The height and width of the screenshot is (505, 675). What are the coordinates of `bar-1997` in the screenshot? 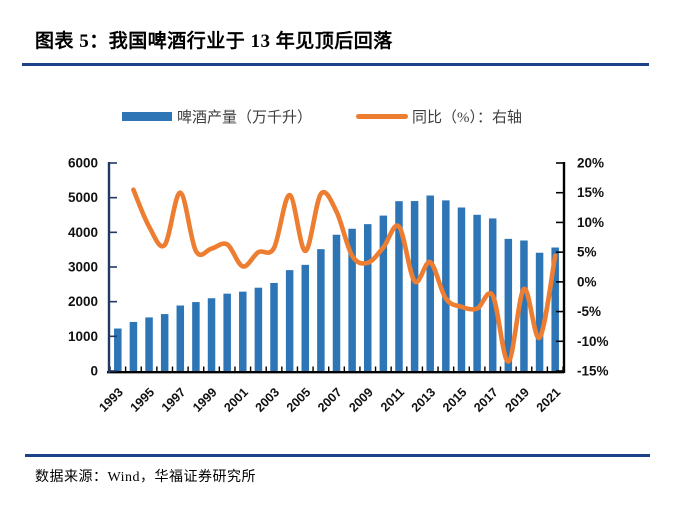 It's located at (180, 338).